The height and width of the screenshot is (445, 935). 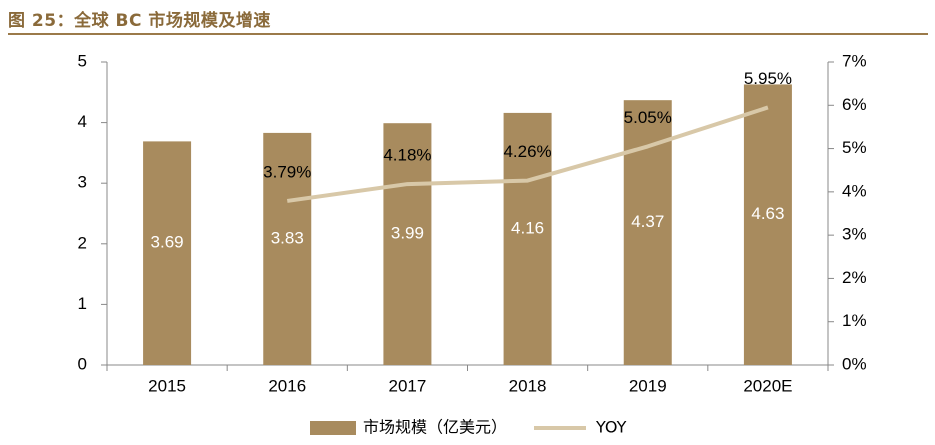 What do you see at coordinates (287, 171) in the screenshot?
I see `yoy-point-label: 3.79%` at bounding box center [287, 171].